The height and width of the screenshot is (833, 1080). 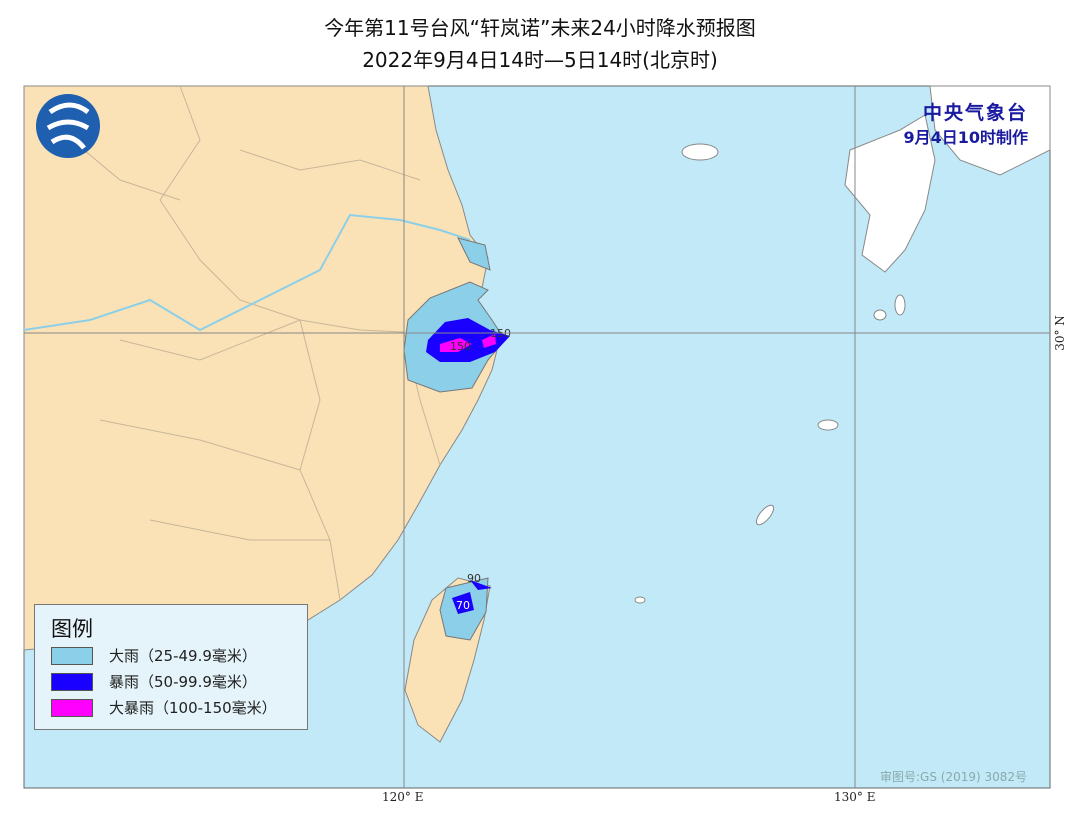 What do you see at coordinates (72, 629) in the screenshot?
I see `legend-title: 图例` at bounding box center [72, 629].